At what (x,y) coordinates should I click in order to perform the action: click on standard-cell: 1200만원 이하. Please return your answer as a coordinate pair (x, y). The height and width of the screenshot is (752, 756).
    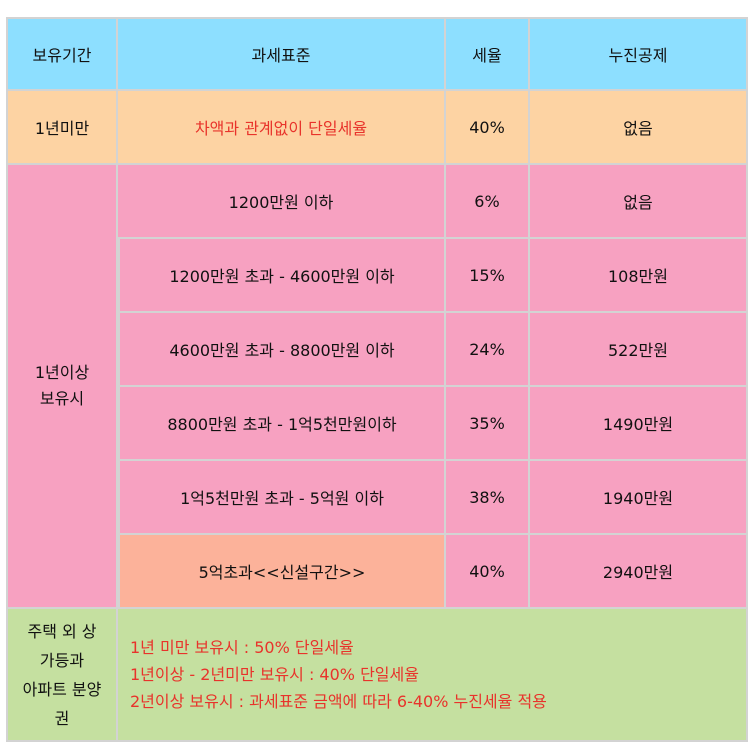
    Looking at the image, I should click on (282, 202).